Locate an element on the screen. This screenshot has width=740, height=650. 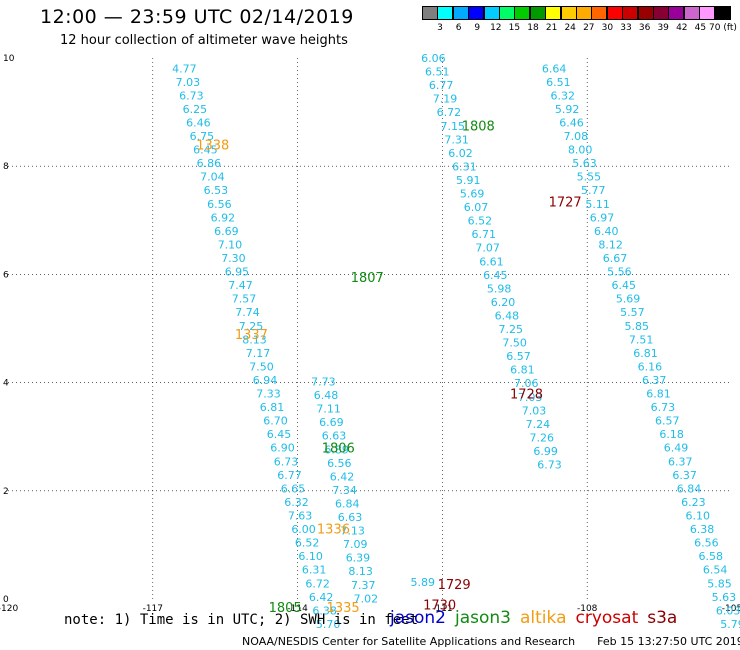
wave-height-value: 6.07 is located at coordinates (476, 207).